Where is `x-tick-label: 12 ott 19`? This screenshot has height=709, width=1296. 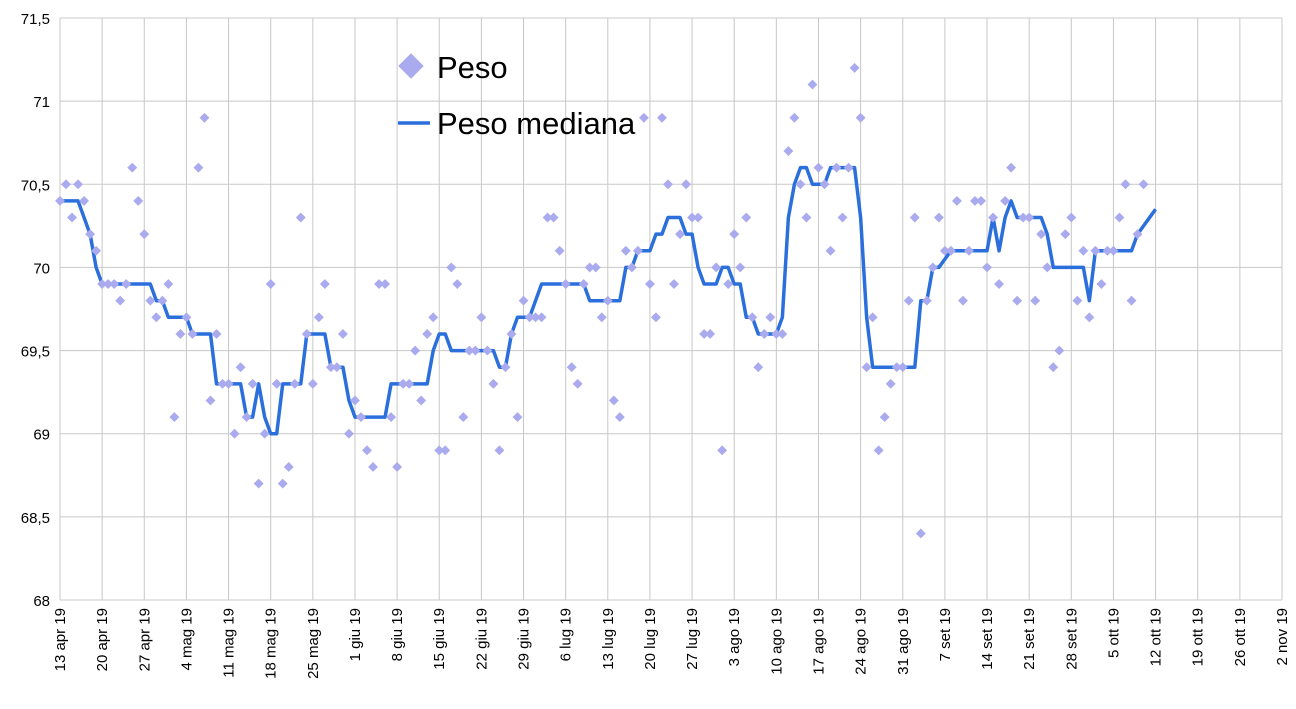 x-tick-label: 12 ott 19 is located at coordinates (1156, 637).